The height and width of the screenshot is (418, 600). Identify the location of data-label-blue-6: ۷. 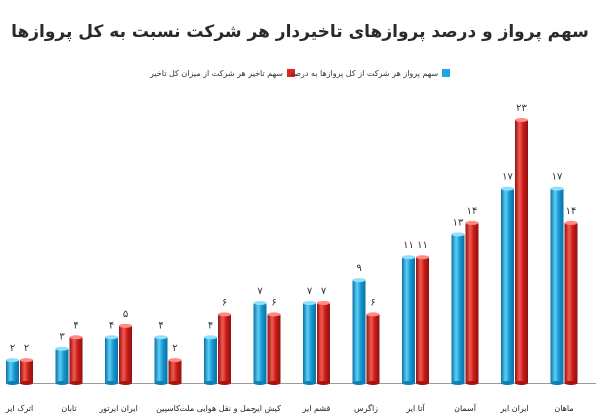
(260, 291).